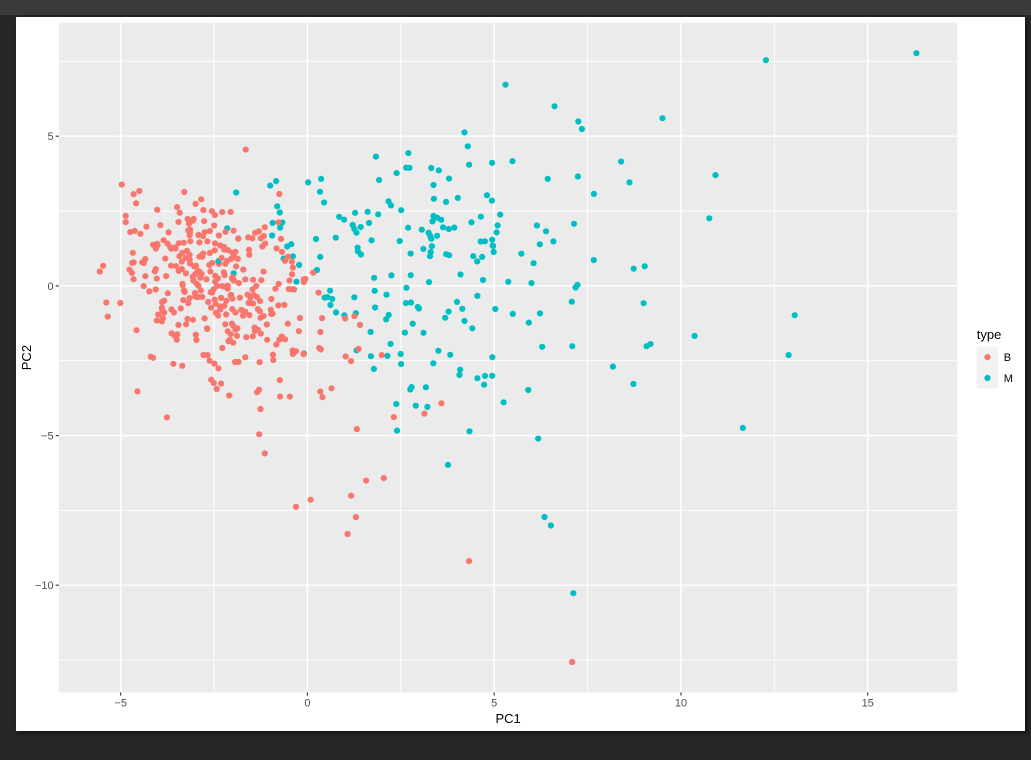 This screenshot has height=760, width=1031. What do you see at coordinates (1008, 379) in the screenshot?
I see `svg-text: M` at bounding box center [1008, 379].